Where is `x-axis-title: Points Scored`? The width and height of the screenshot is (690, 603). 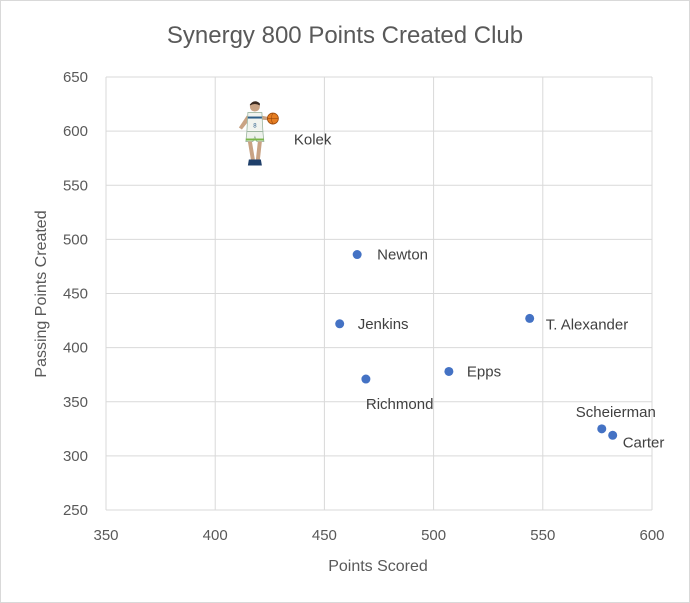
x-axis-title: Points Scored is located at coordinates (378, 566).